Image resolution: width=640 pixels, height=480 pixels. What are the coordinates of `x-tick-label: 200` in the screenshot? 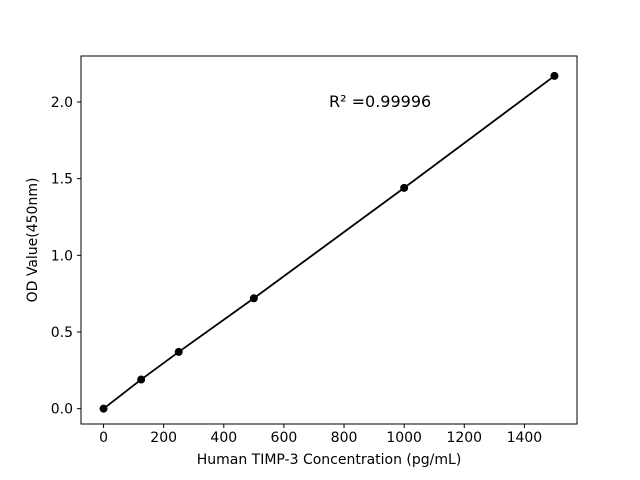 It's located at (163, 438).